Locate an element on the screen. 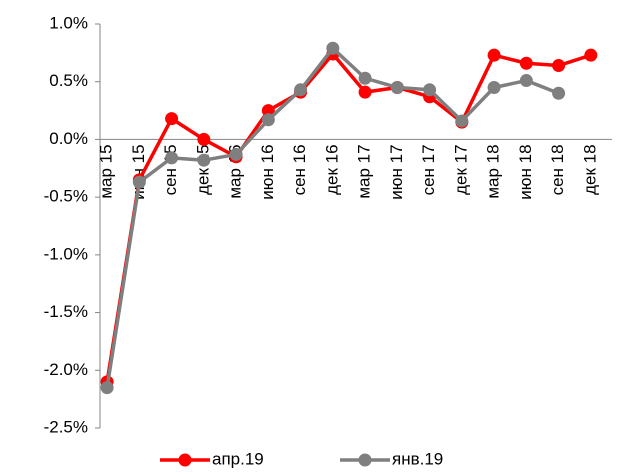 This screenshot has height=472, width=624. y-tick-label: 0.5% is located at coordinates (68, 80).